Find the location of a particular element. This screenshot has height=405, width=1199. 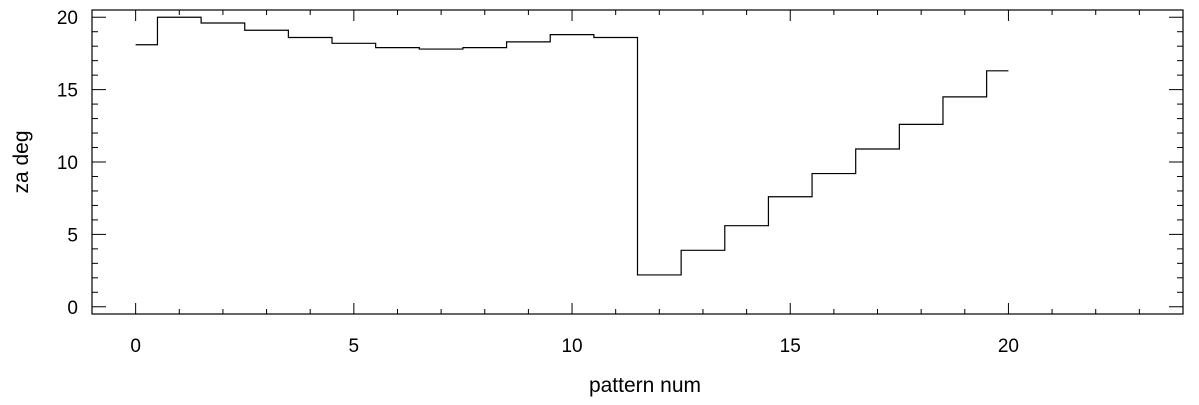

y-tick-labels: 0 5 10 15 20 is located at coordinates (67, 163).